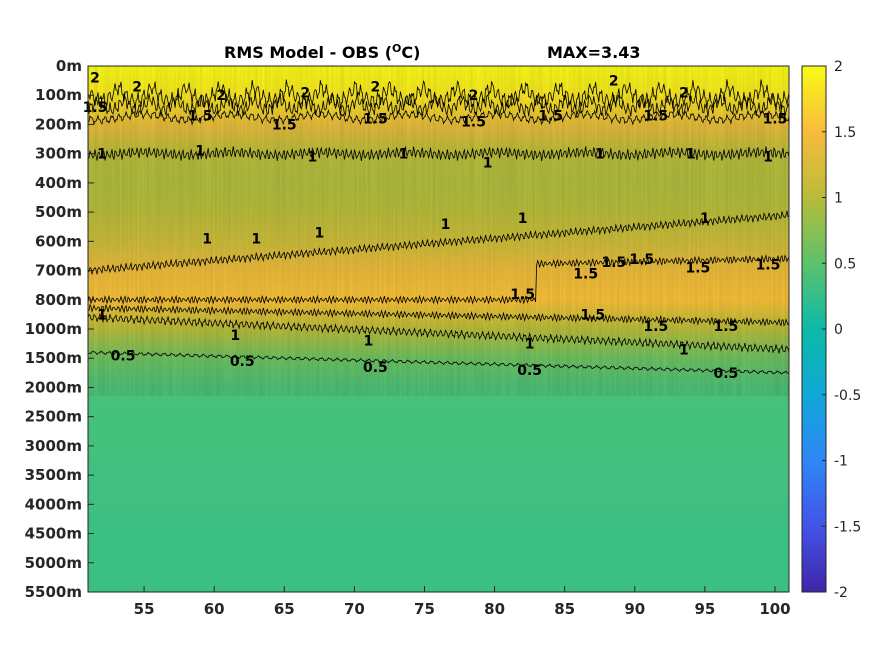 The height and width of the screenshot is (656, 875). Describe the element at coordinates (284, 609) in the screenshot. I see `x-tick-label: 65` at that location.